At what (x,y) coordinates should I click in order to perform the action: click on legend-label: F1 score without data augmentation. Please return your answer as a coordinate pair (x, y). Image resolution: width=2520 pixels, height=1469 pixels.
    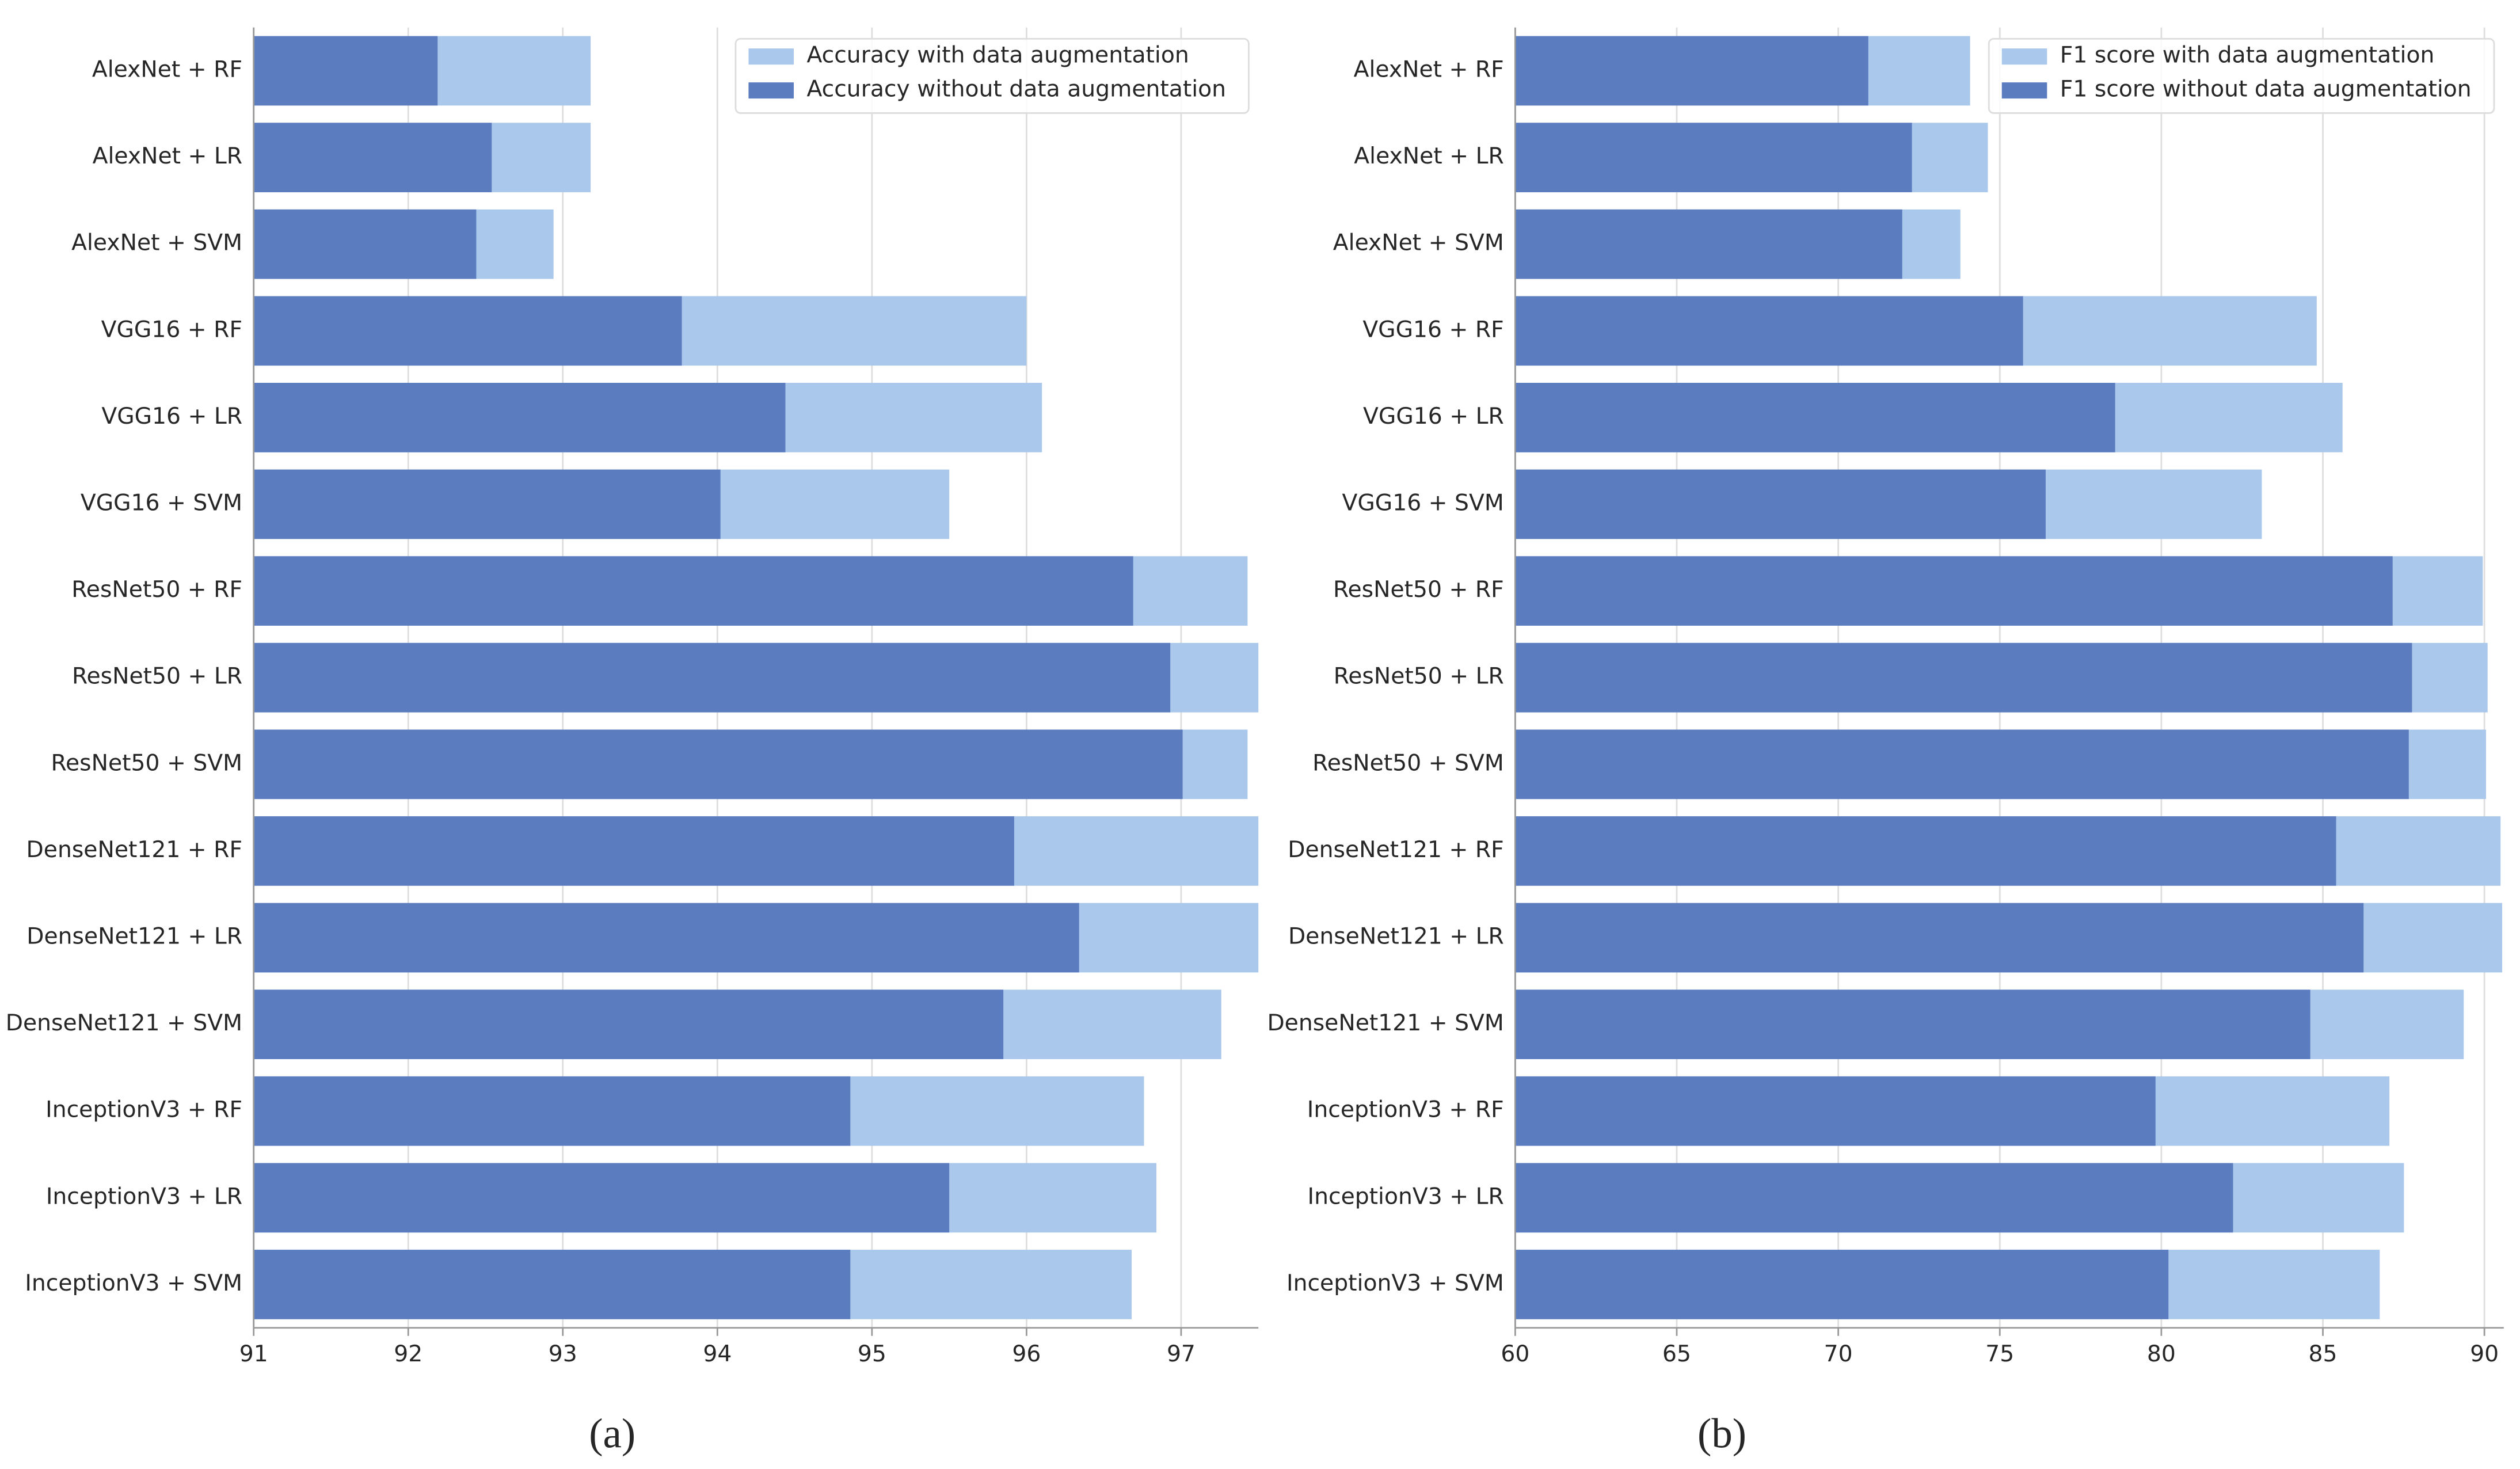
    Looking at the image, I should click on (2266, 89).